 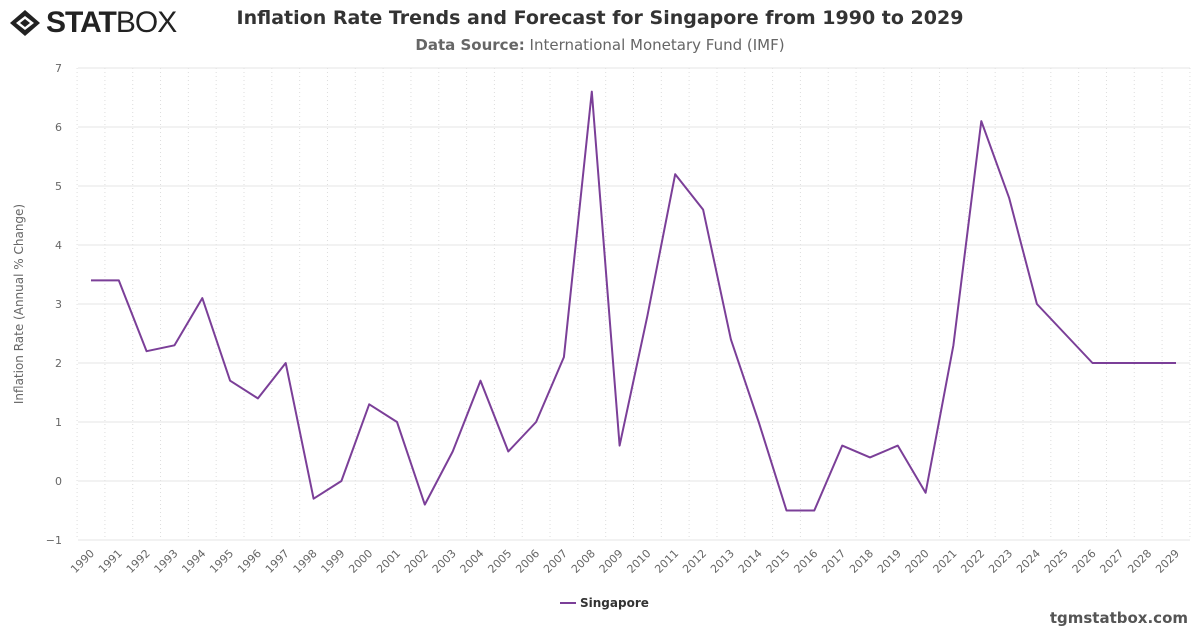 I want to click on x-tick-label: 1994, so click(x=193, y=561).